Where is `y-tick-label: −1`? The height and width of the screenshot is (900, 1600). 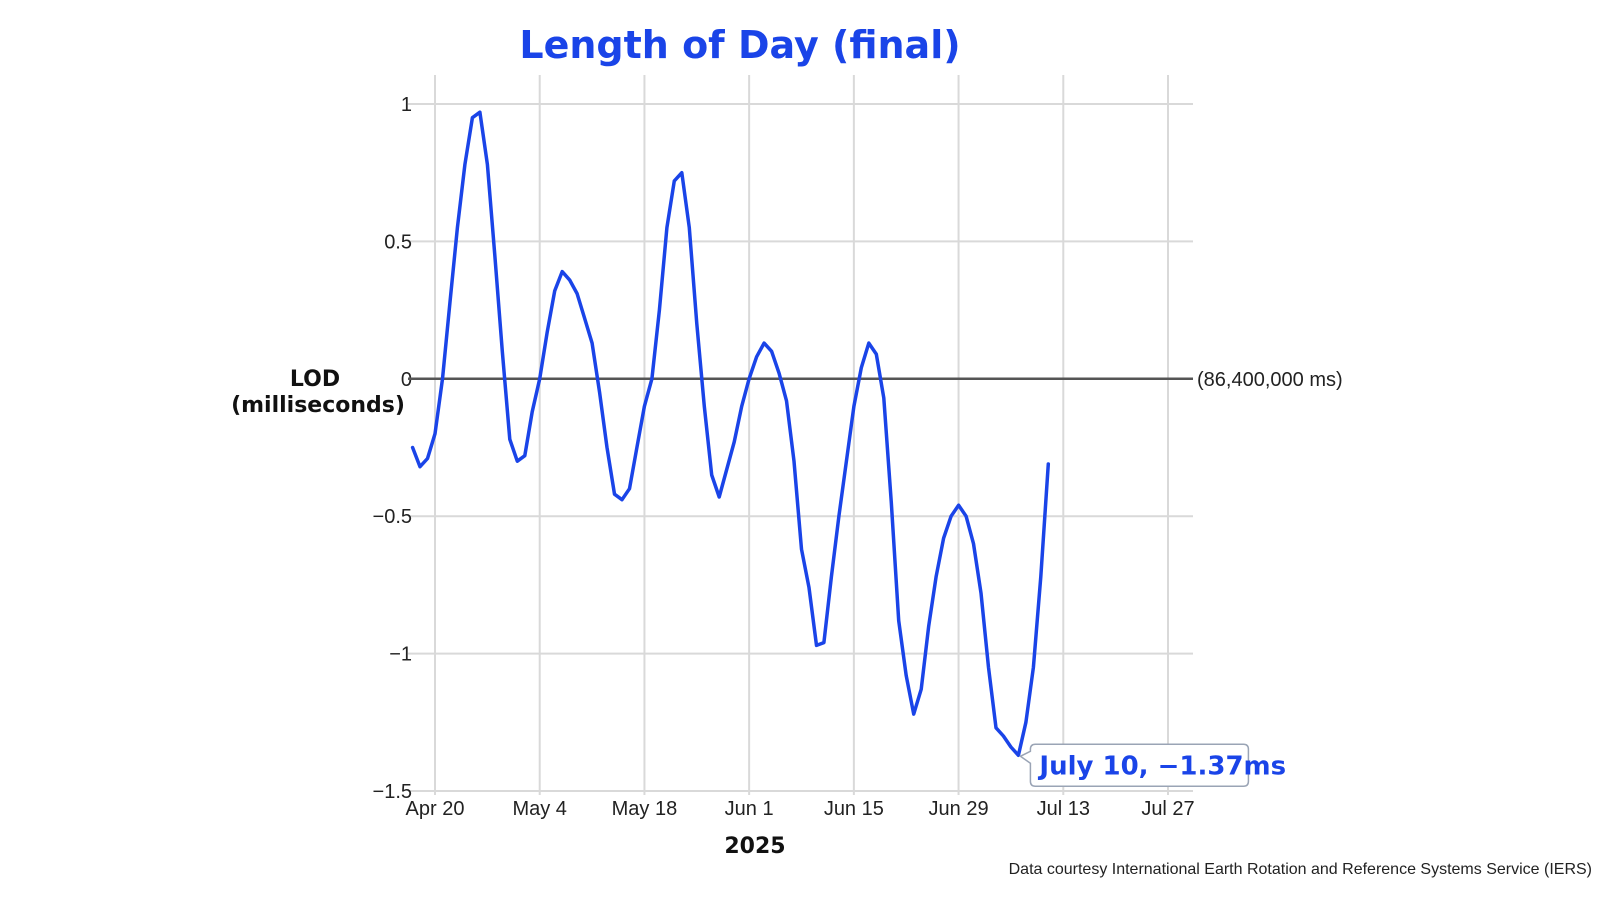 y-tick-label: −1 is located at coordinates (400, 655).